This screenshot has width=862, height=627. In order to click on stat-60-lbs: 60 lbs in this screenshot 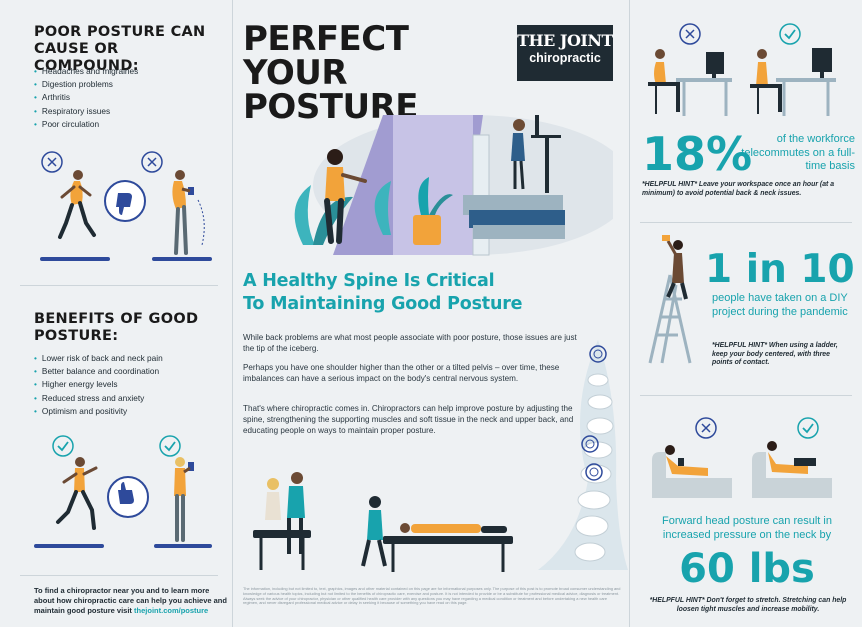, I will do `click(747, 569)`.